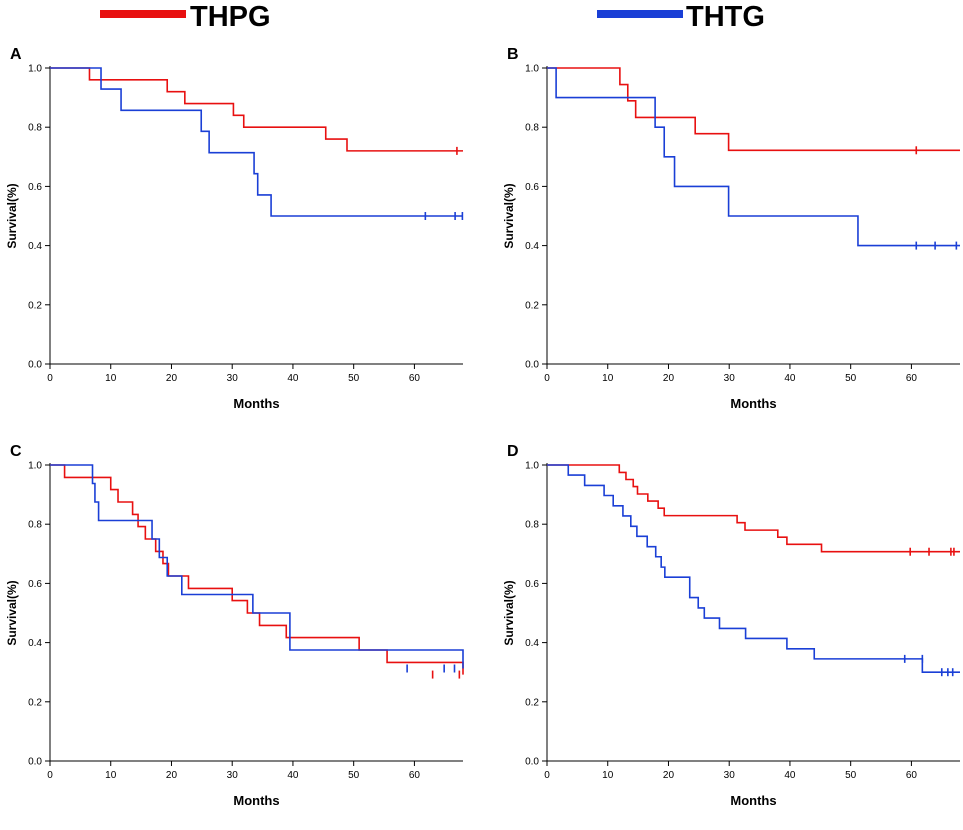  I want to click on panel-letter: C, so click(16, 451).